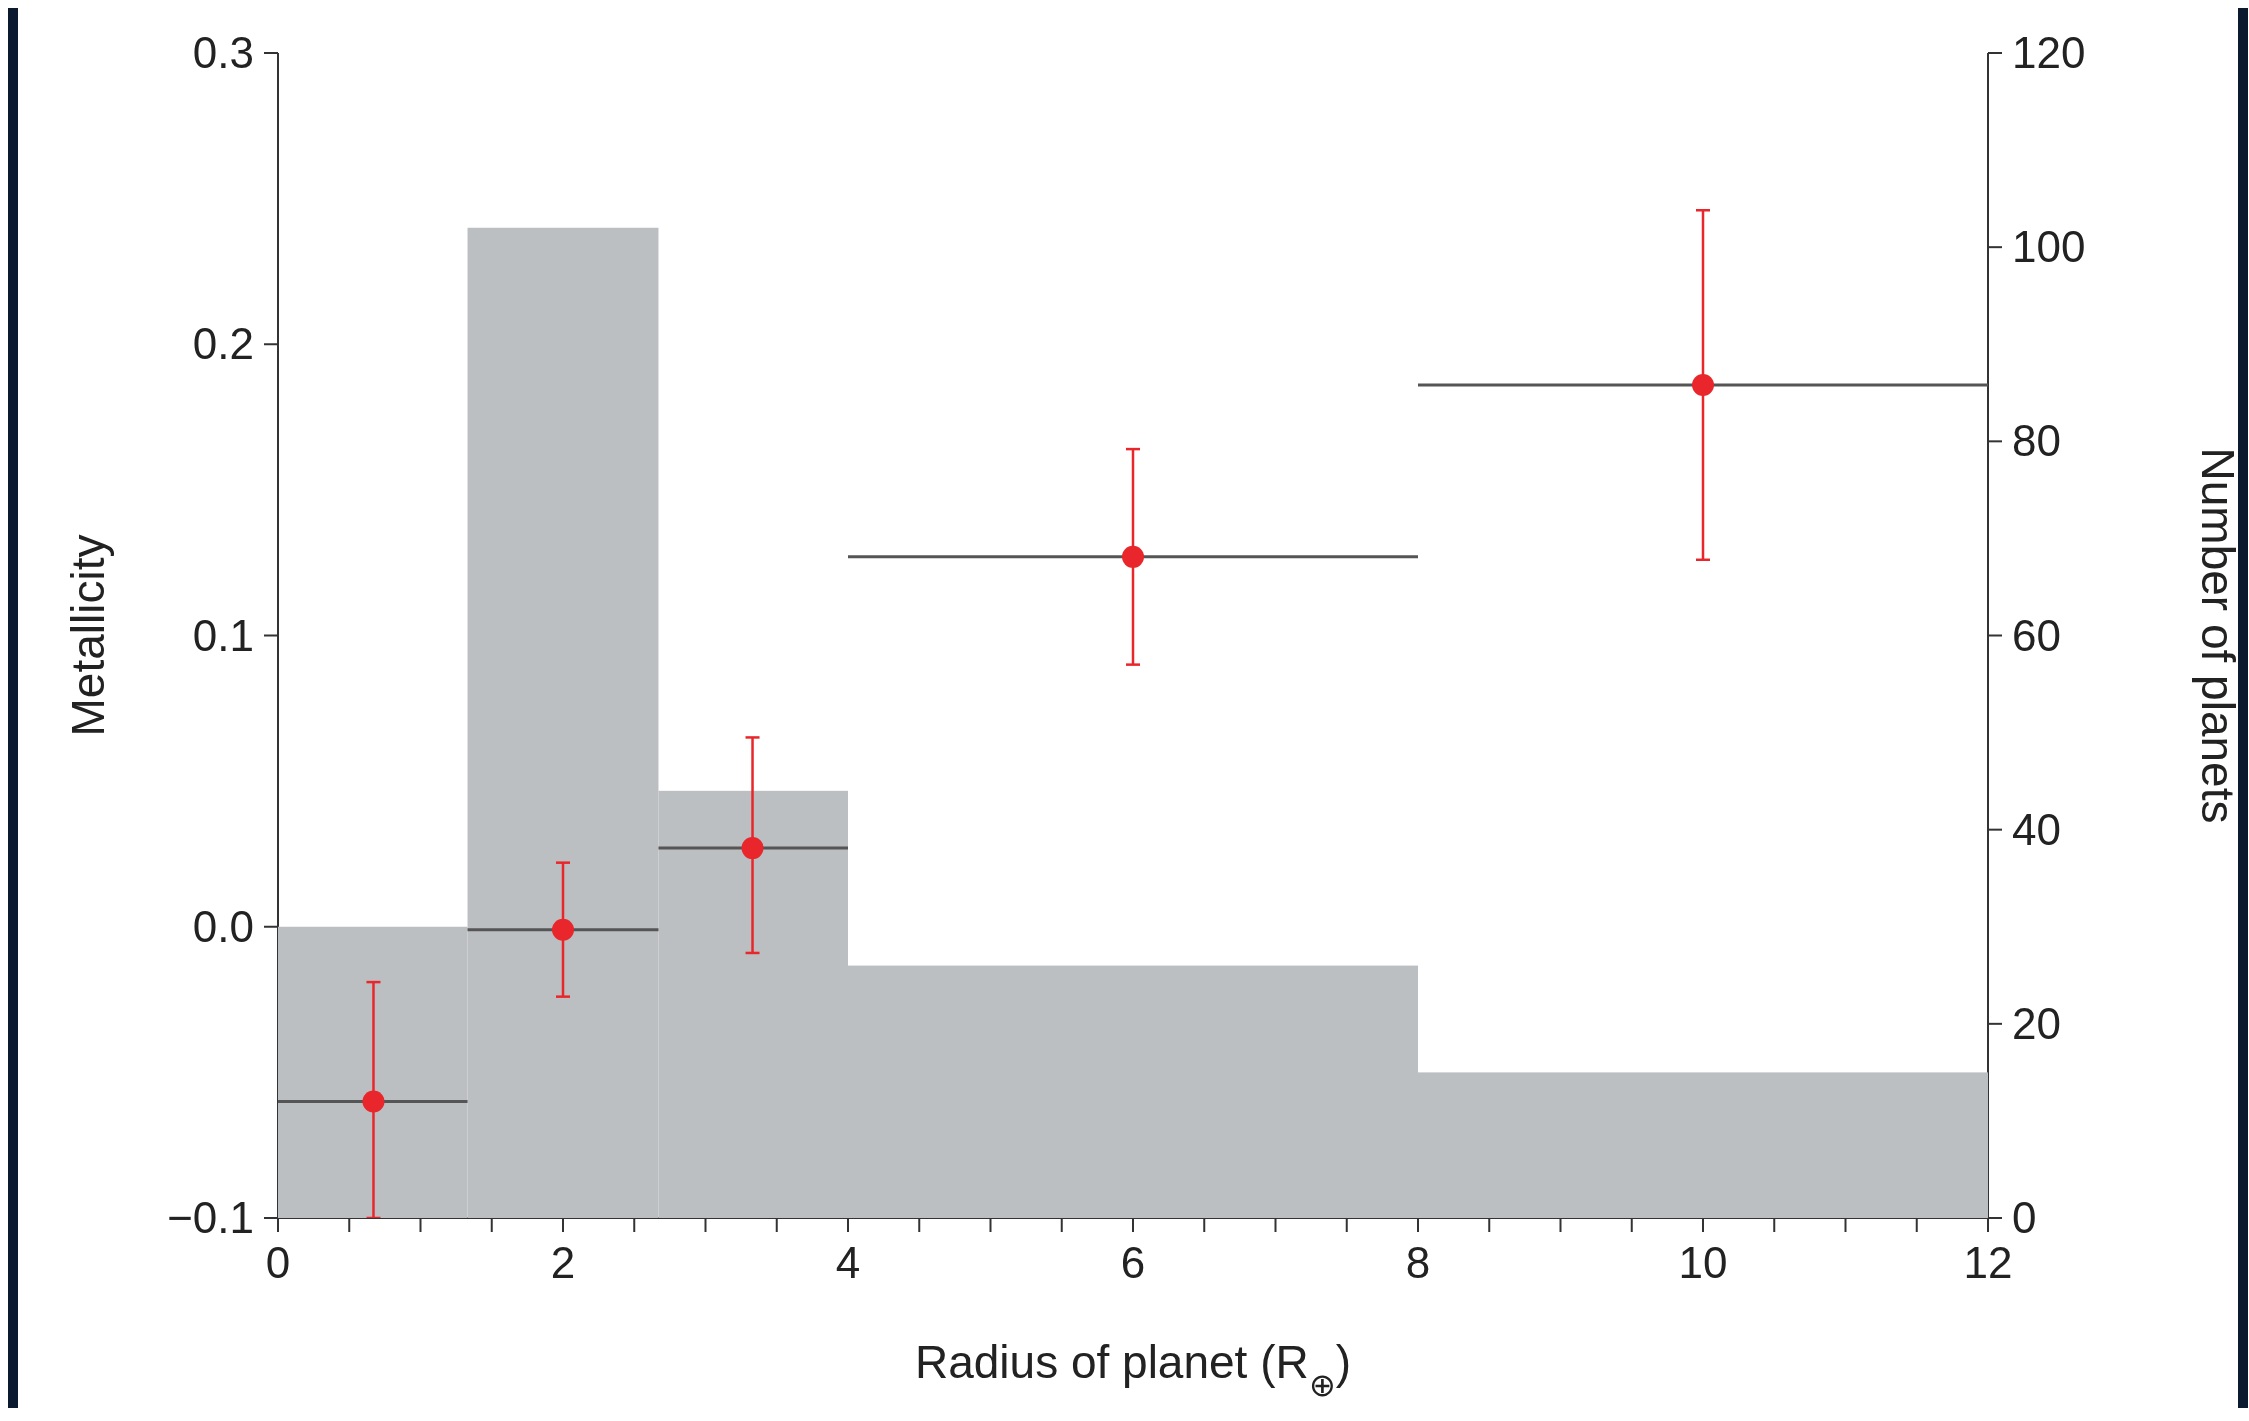 The image size is (2249, 1421). Describe the element at coordinates (223, 635) in the screenshot. I see `y-tick-label: 0.1` at that location.